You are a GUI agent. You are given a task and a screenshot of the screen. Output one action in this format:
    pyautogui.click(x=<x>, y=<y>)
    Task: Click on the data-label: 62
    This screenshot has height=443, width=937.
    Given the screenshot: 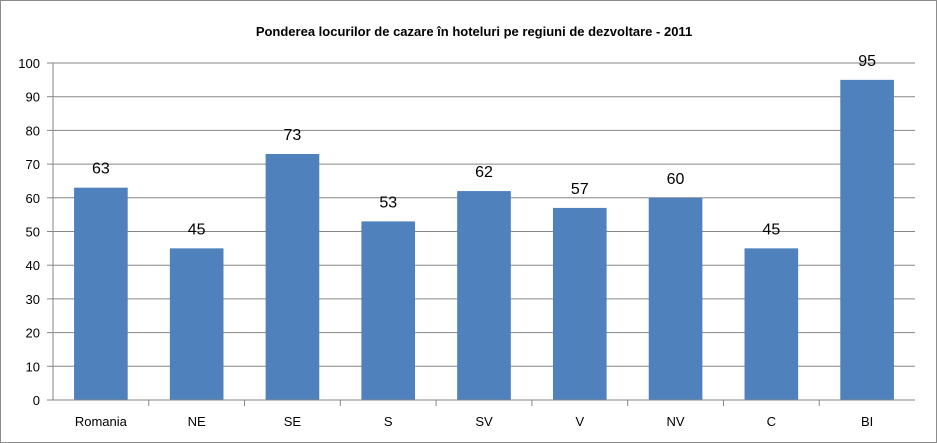 What is the action you would take?
    pyautogui.click(x=484, y=172)
    